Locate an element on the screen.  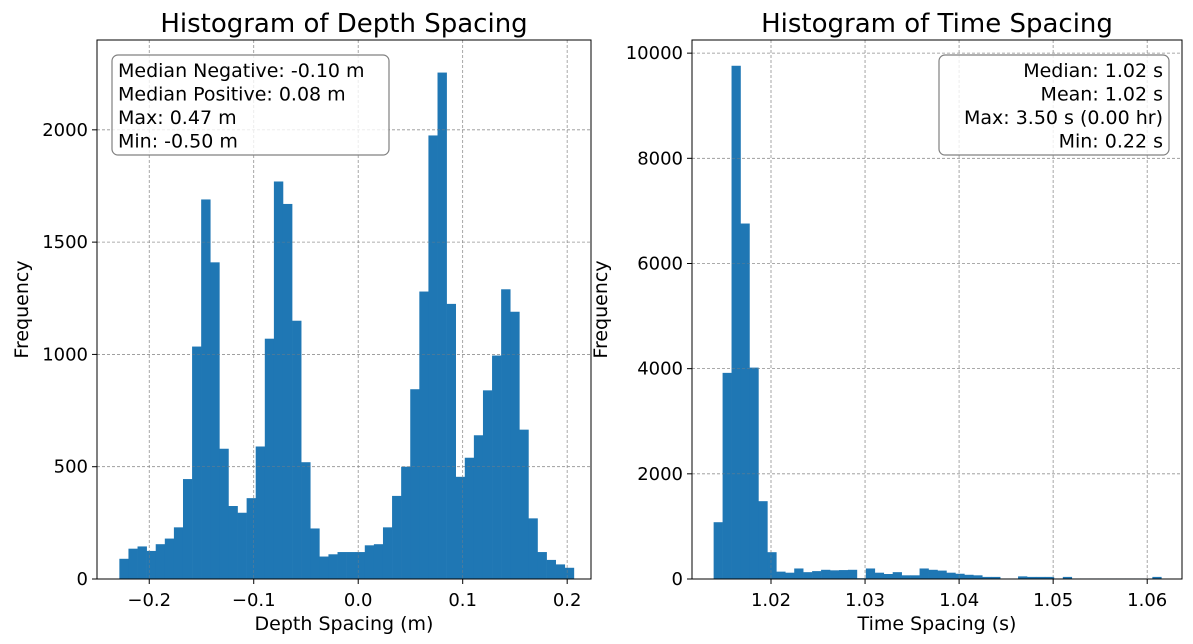
stats-annotation-line: Min: -0.50 m is located at coordinates (178, 142).